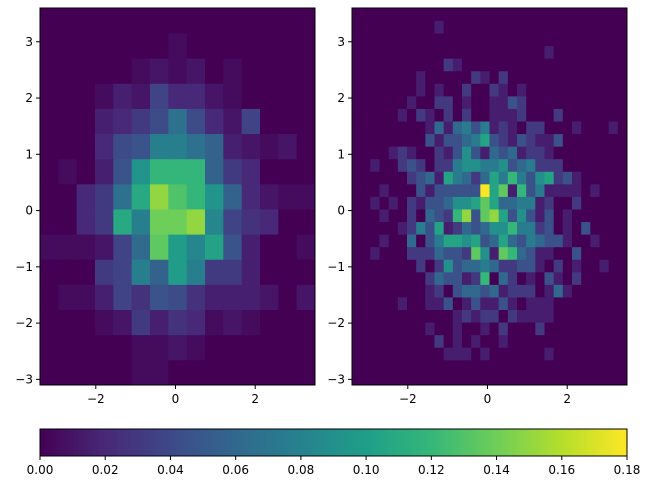  What do you see at coordinates (341, 154) in the screenshot?
I see `y-tick-label: 1` at bounding box center [341, 154].